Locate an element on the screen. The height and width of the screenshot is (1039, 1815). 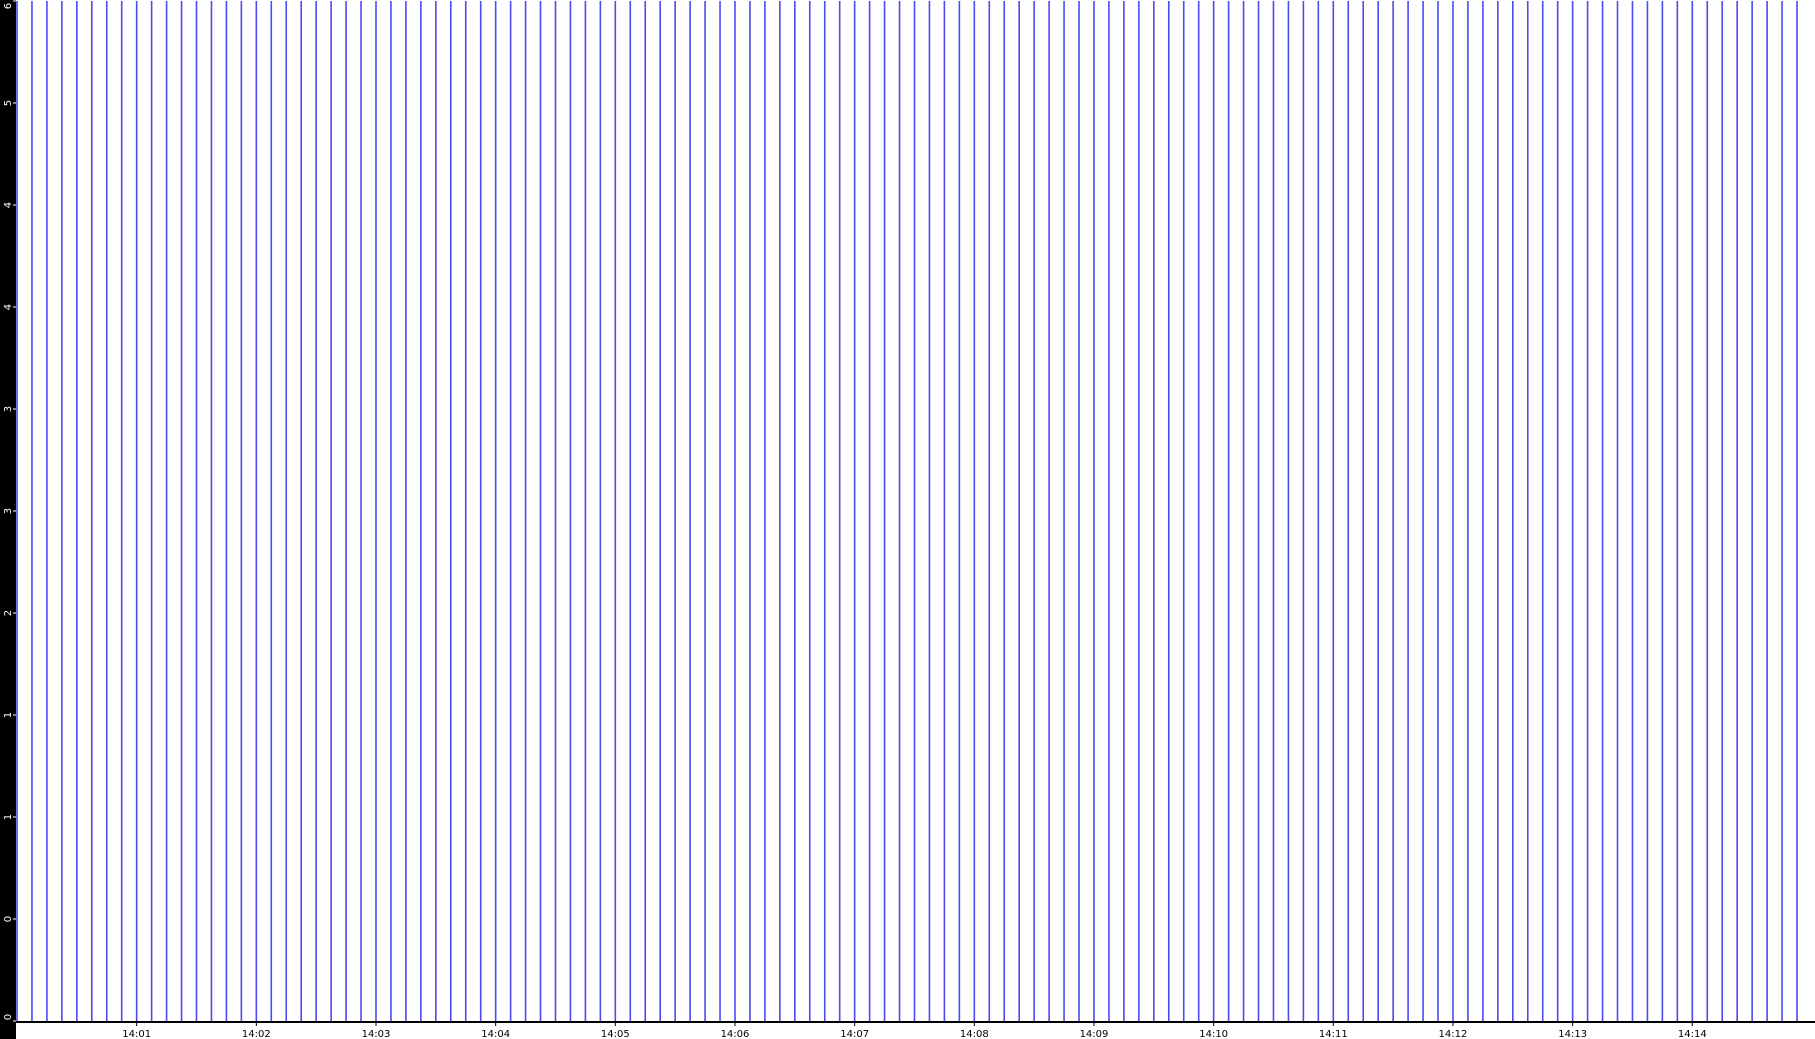
x-tick-label: 14:08 is located at coordinates (974, 1034).